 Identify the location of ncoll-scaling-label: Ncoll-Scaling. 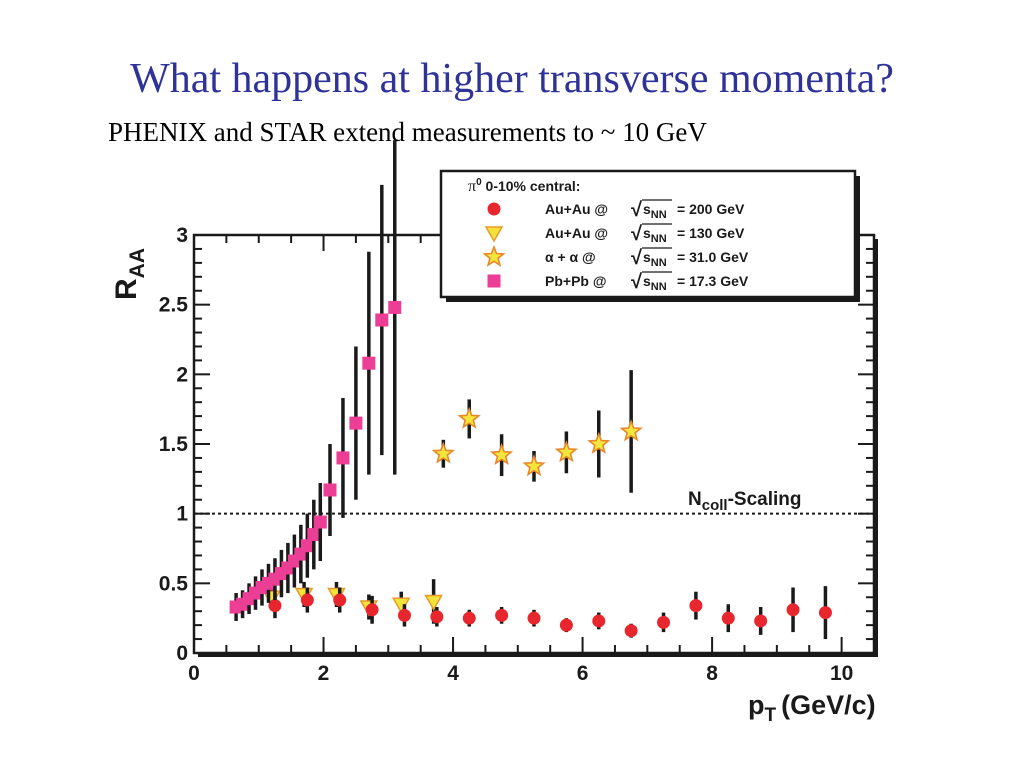
(744, 501).